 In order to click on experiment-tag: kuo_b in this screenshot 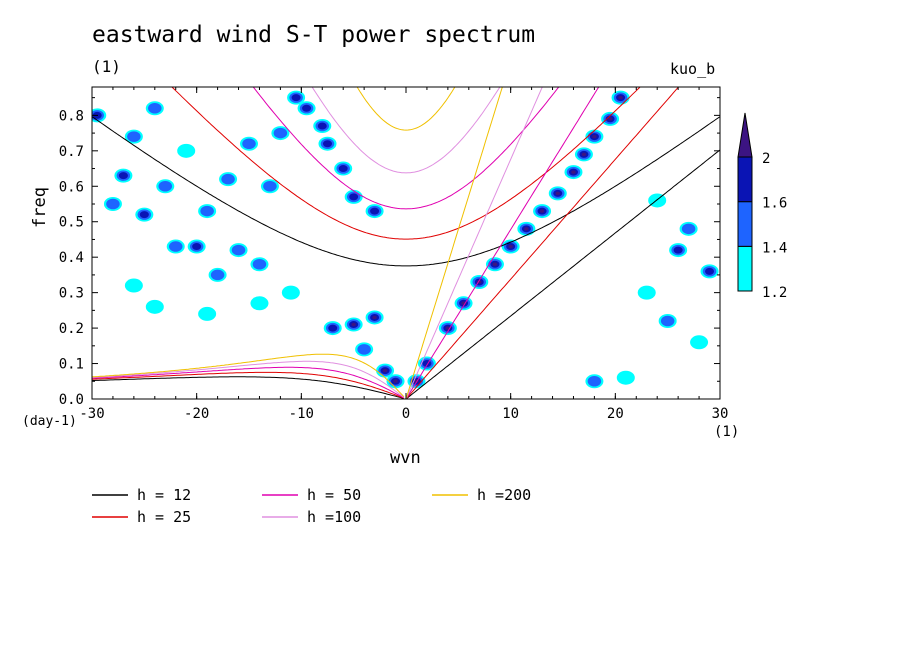, I will do `click(693, 69)`.